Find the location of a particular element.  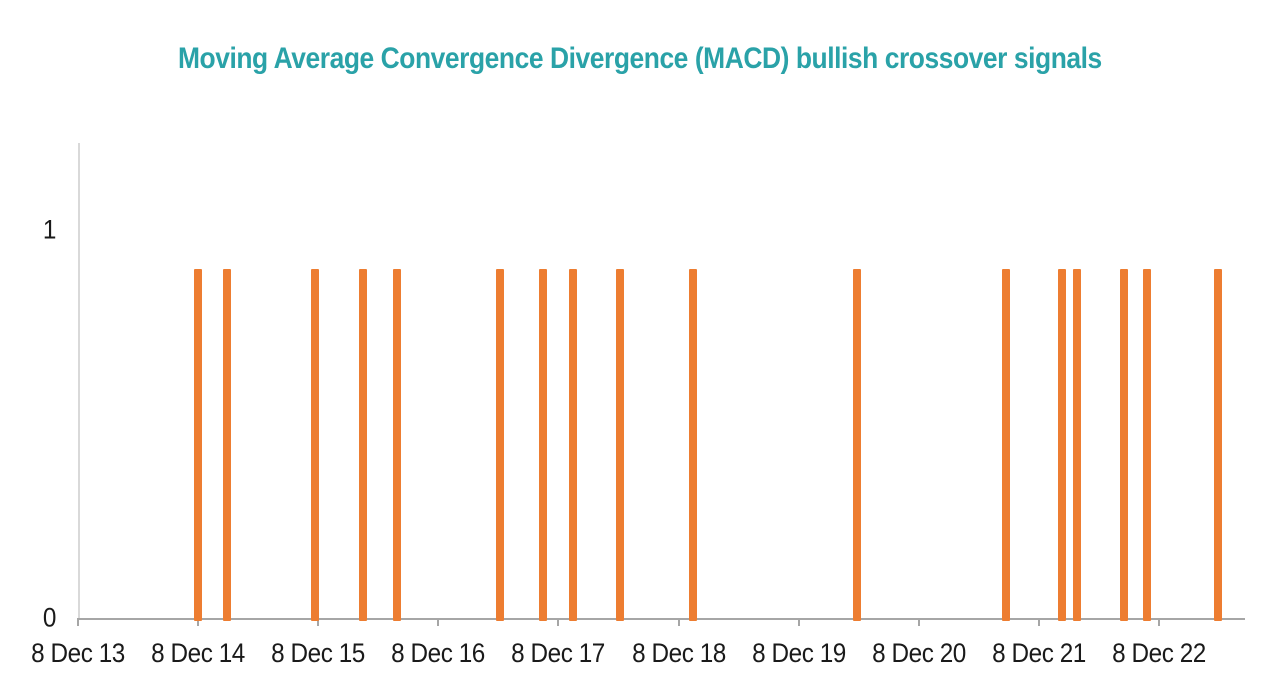

x-axis-line is located at coordinates (661, 619).